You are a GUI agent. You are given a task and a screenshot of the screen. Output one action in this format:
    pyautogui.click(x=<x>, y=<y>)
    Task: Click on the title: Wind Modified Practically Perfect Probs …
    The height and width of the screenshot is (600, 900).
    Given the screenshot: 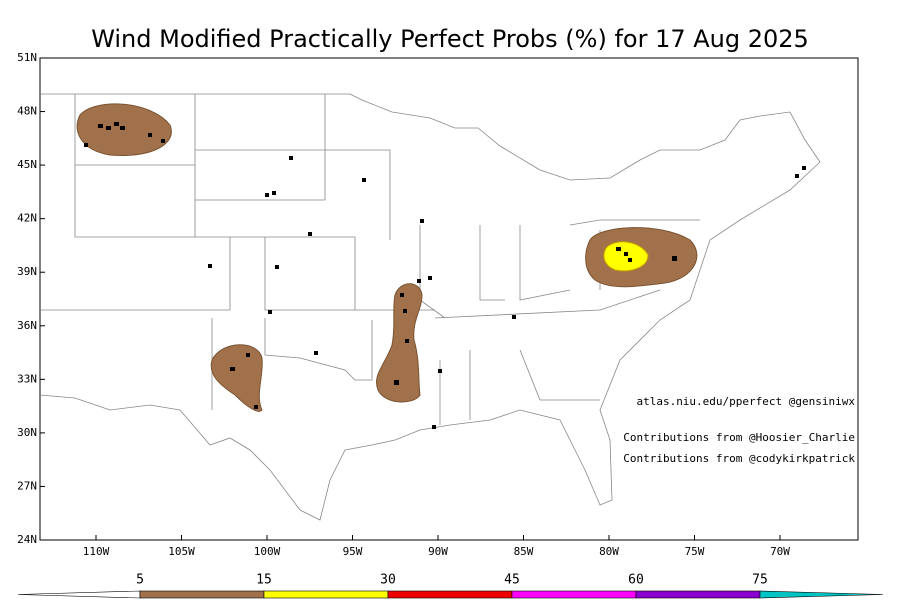 What is the action you would take?
    pyautogui.click(x=450, y=39)
    